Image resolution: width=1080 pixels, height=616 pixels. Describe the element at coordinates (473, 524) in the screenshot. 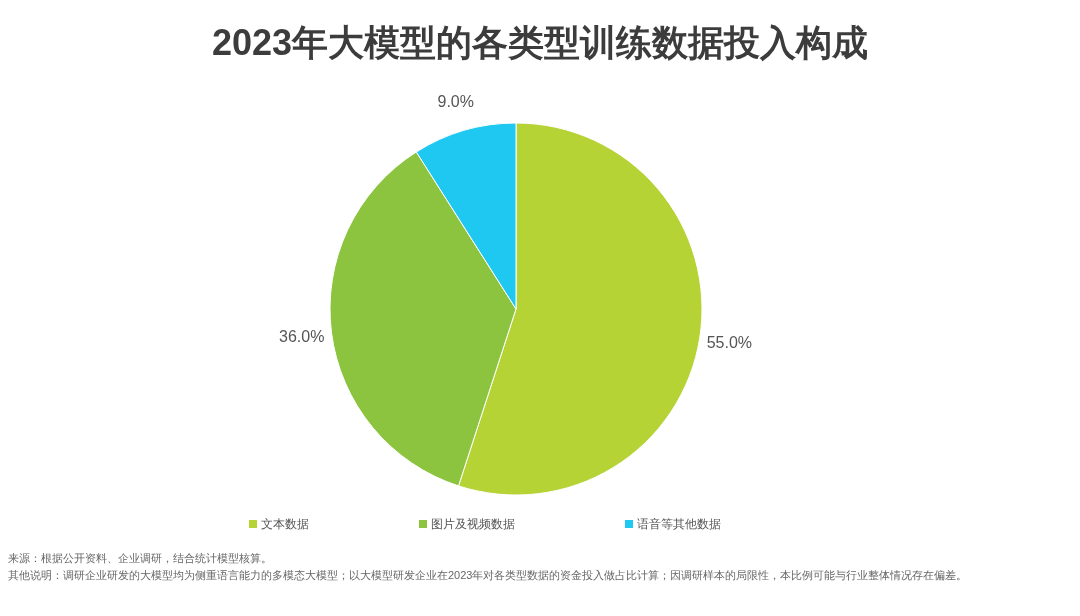

I see `legend-label: 图片及视频数据` at that location.